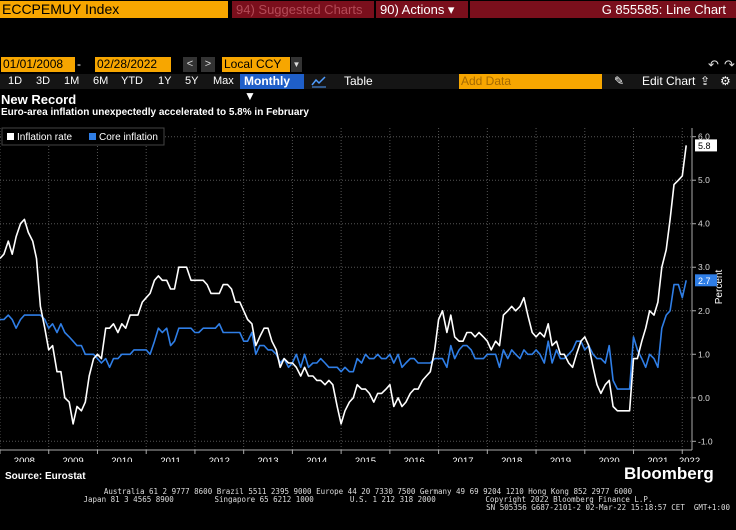 The width and height of the screenshot is (736, 530). Describe the element at coordinates (560, 459) in the screenshot. I see `x-tick-label: 2019` at that location.